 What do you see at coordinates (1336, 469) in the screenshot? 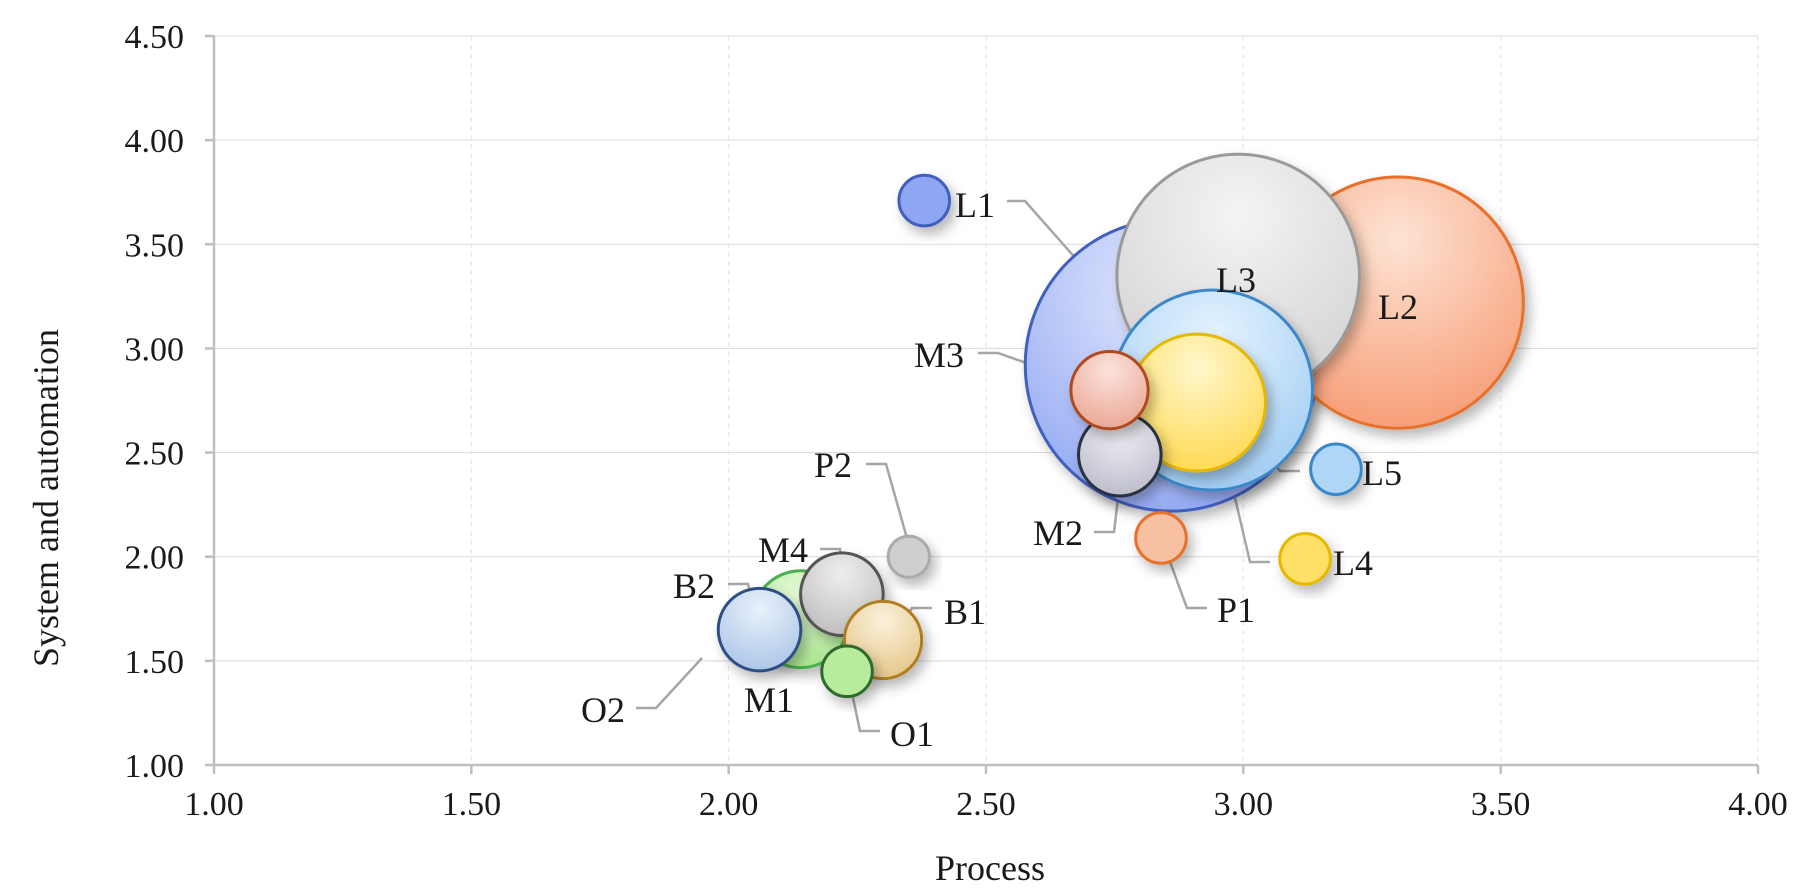
I see `bubble-l5` at bounding box center [1336, 469].